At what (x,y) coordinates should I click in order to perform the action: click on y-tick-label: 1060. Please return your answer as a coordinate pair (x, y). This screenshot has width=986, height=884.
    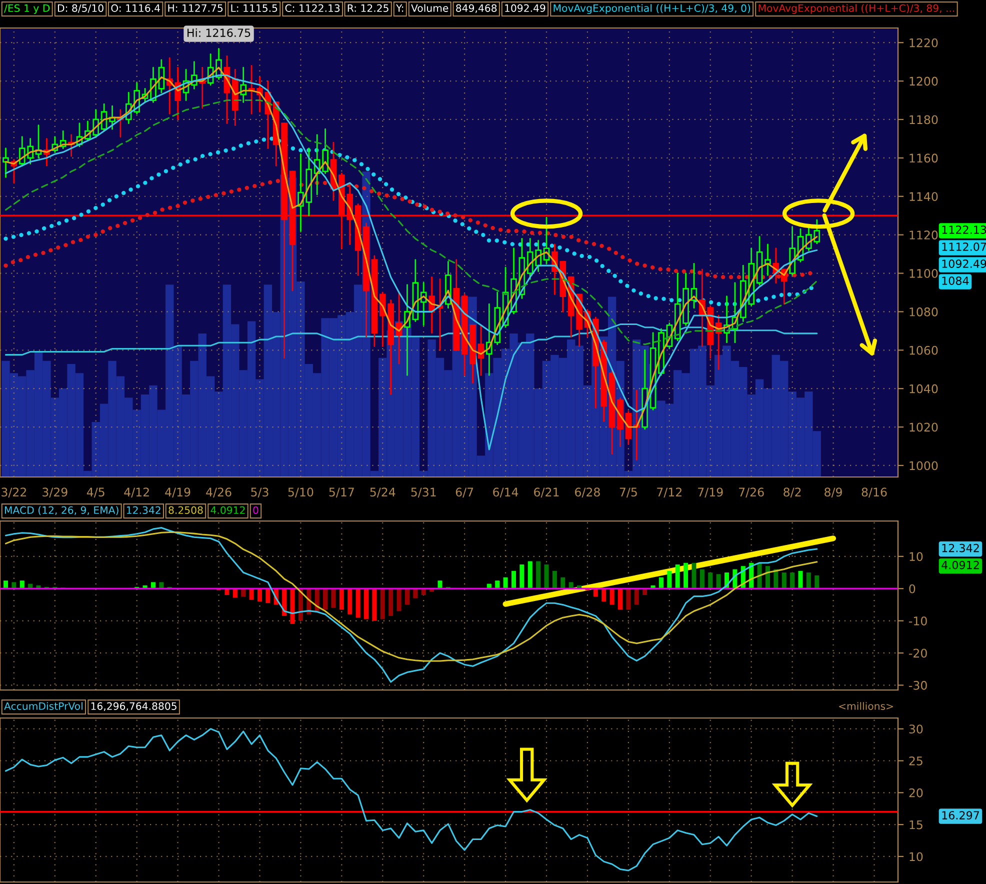
    Looking at the image, I should click on (924, 350).